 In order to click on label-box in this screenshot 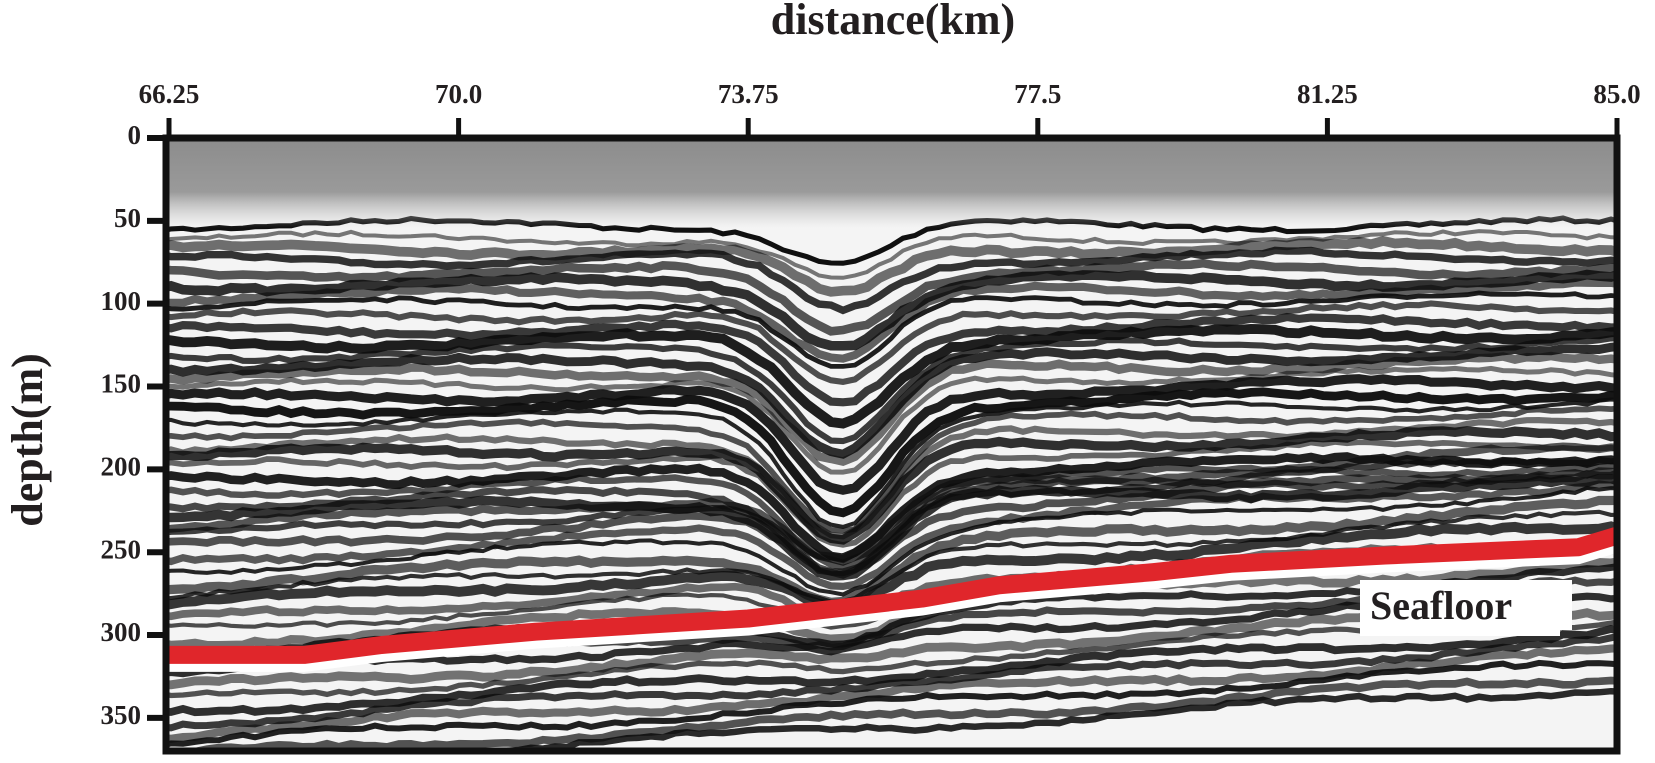, I will do `click(1460, 608)`.